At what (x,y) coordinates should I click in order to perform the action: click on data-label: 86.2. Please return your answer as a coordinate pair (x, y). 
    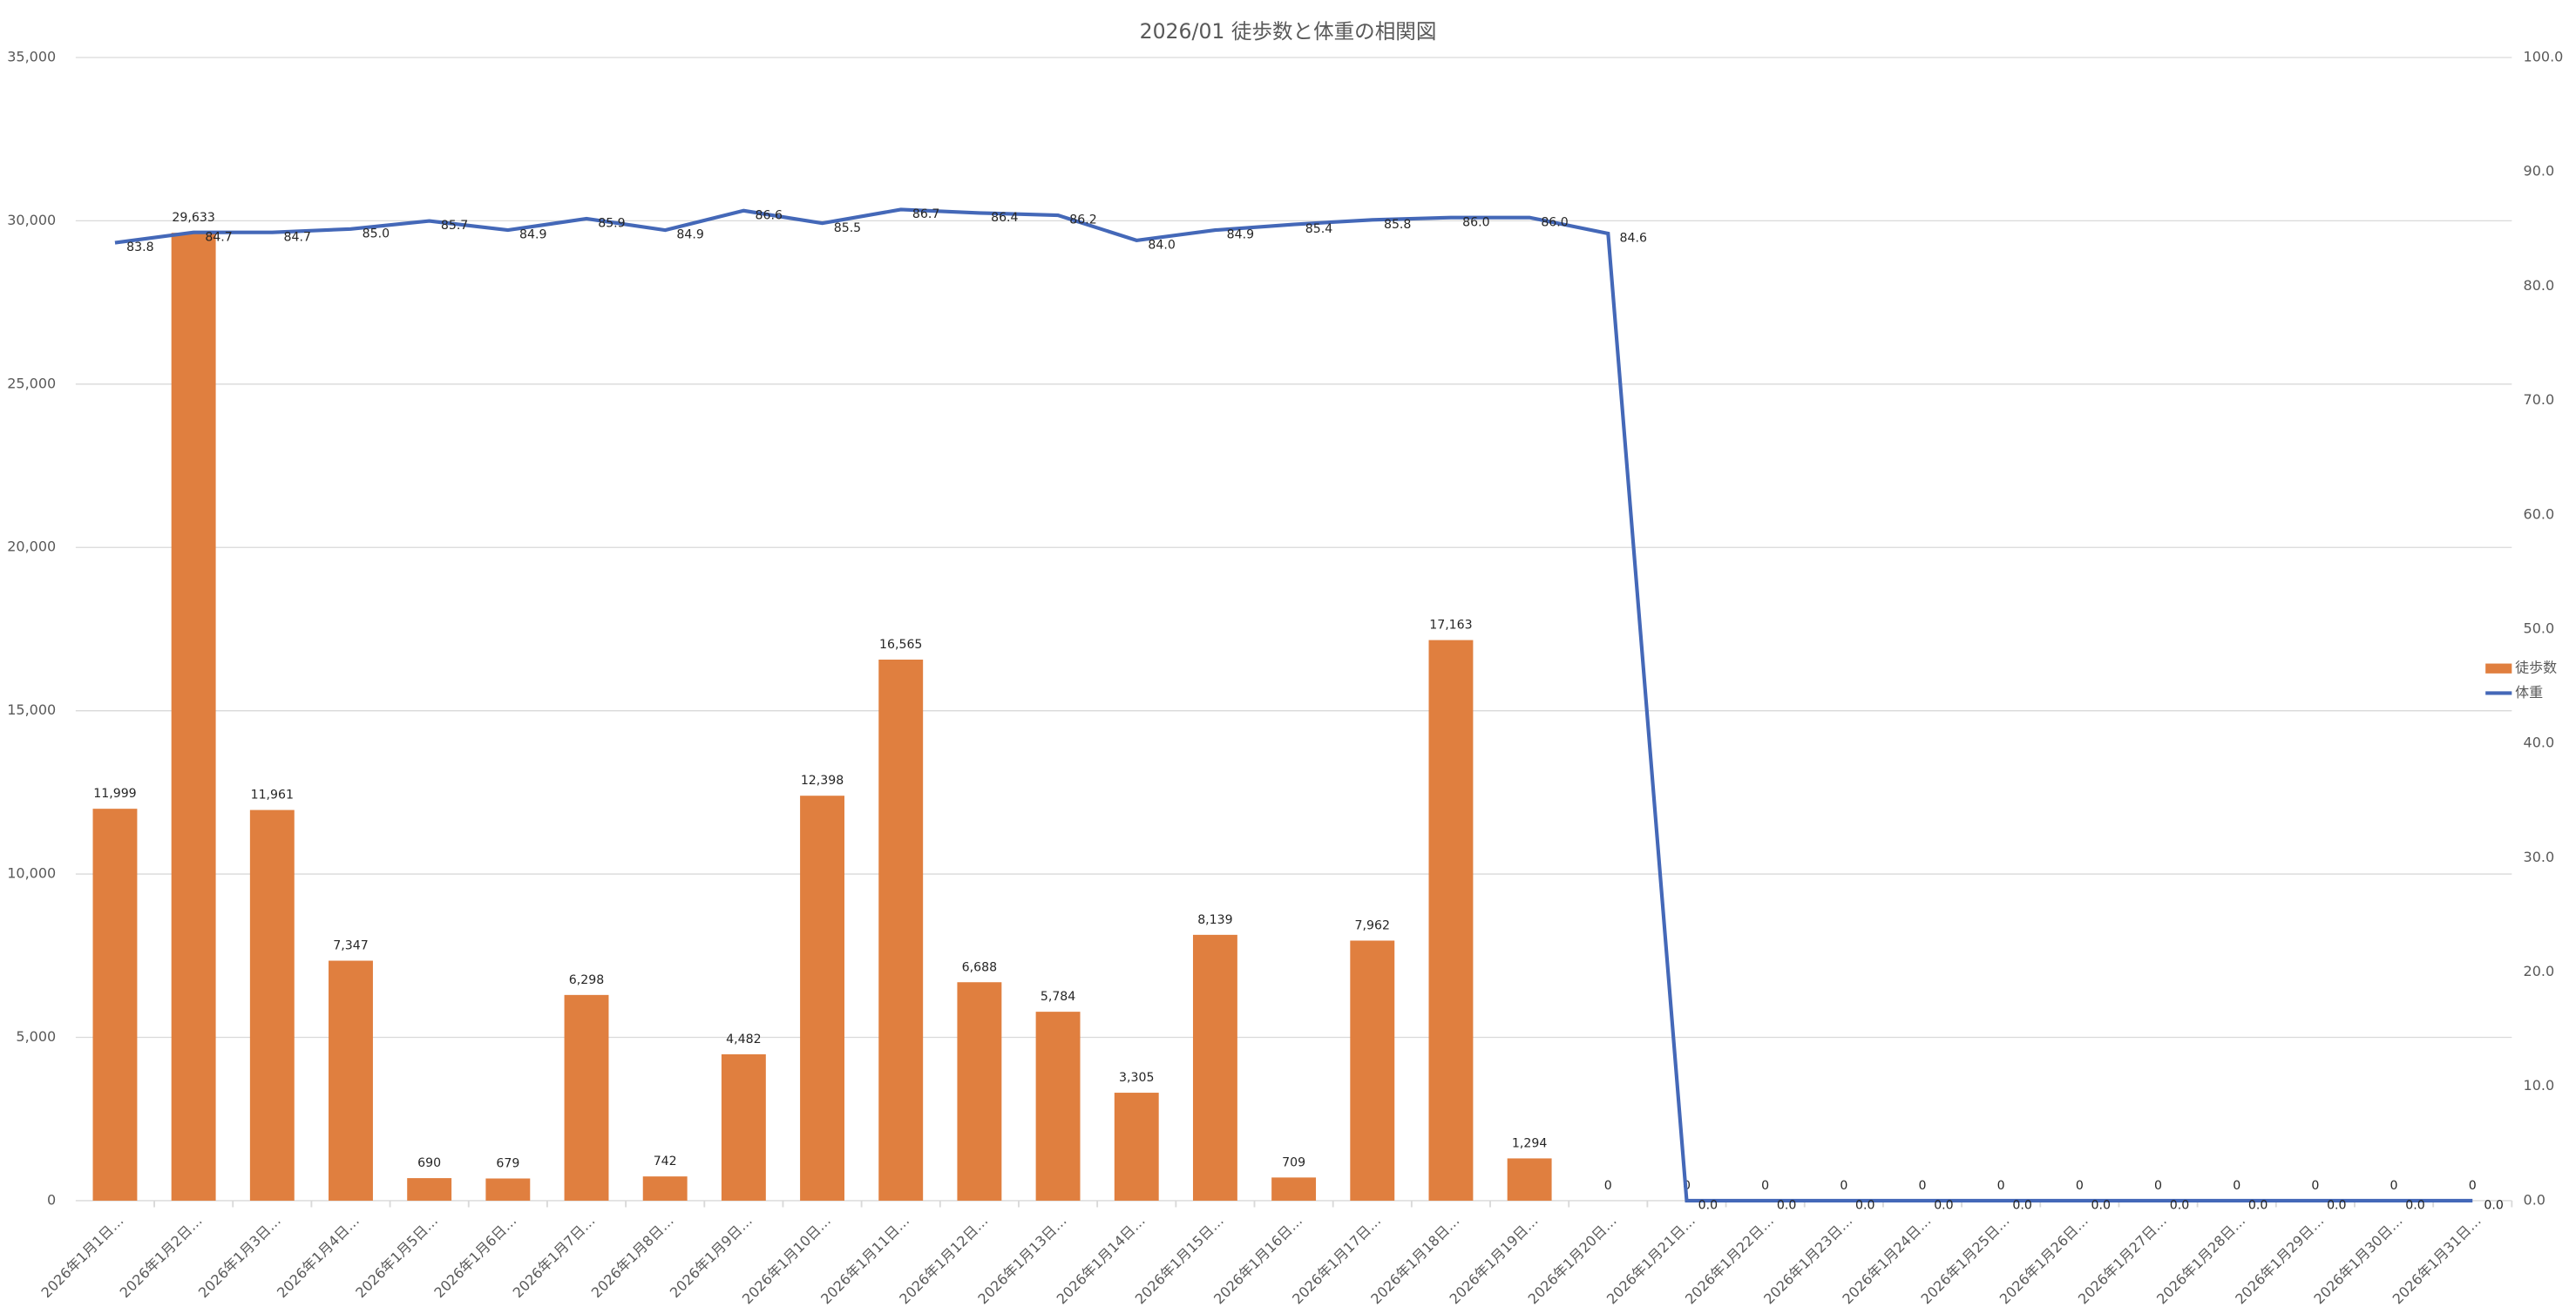
    Looking at the image, I should click on (1082, 220).